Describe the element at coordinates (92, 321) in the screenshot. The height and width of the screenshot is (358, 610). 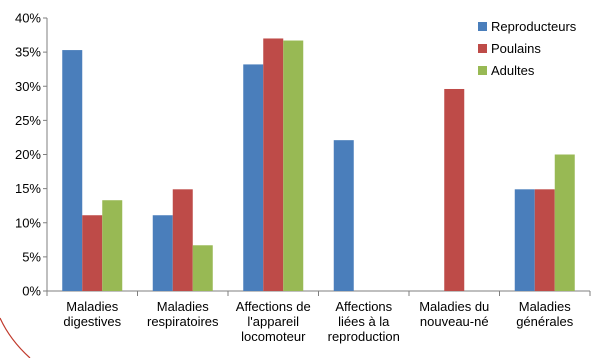
I see `x-category-label-line: digestives` at that location.